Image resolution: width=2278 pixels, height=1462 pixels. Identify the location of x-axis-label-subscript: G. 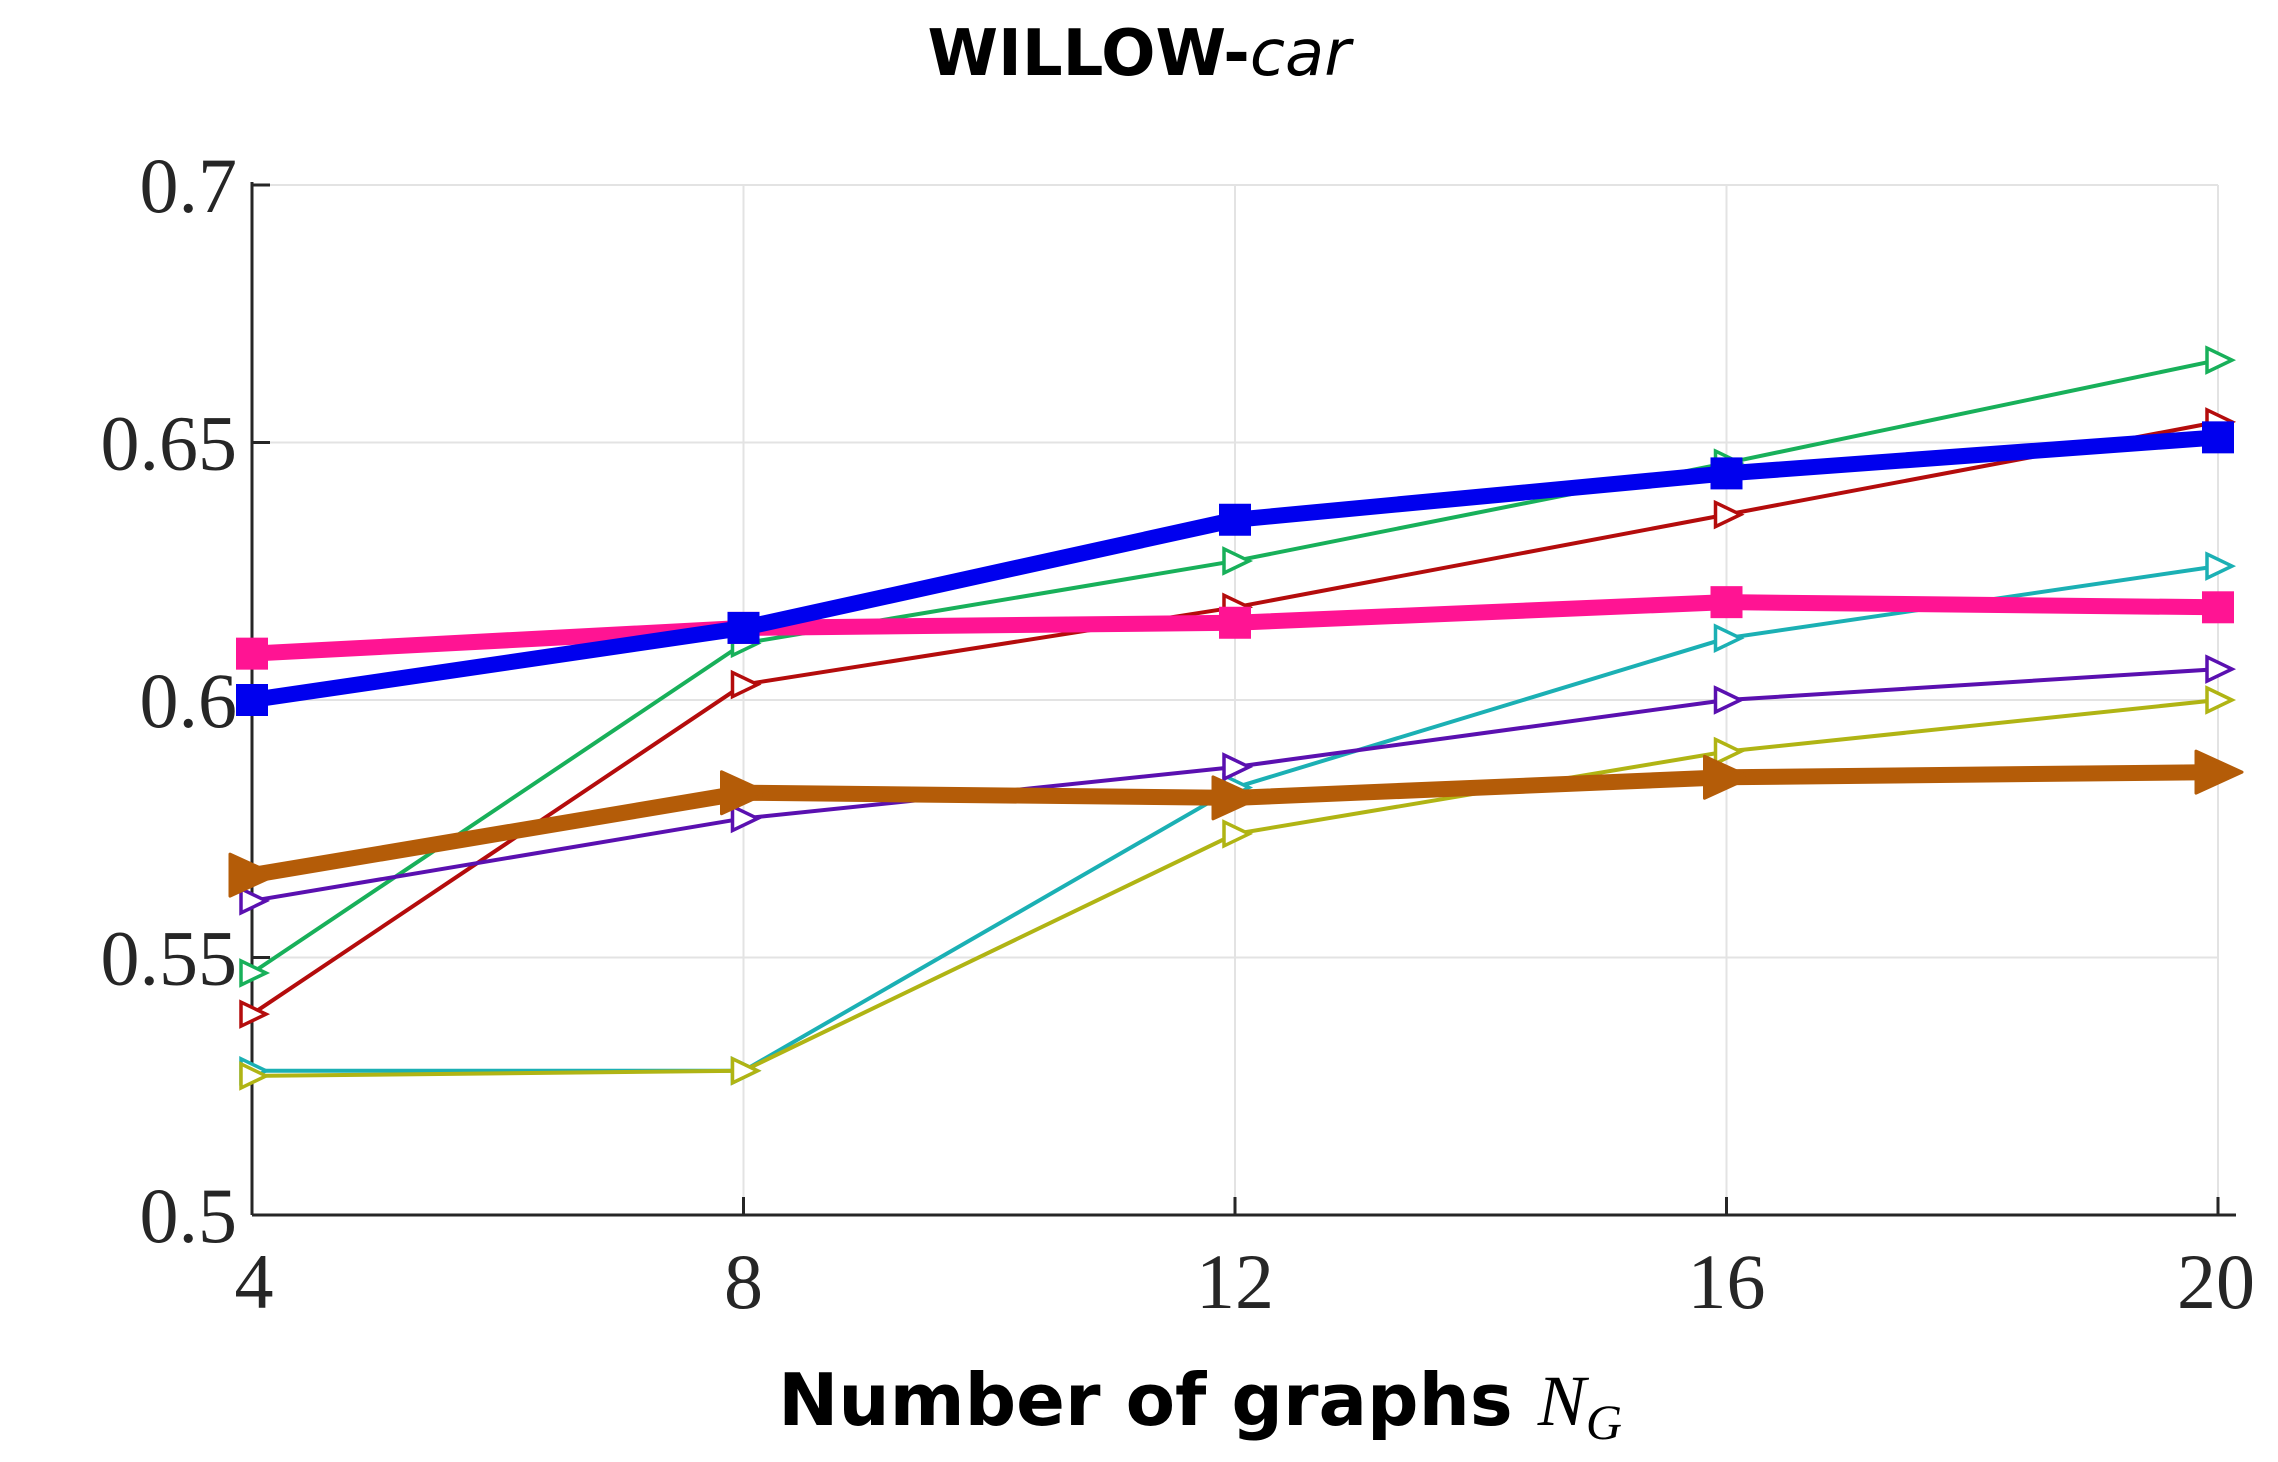
(1604, 1422).